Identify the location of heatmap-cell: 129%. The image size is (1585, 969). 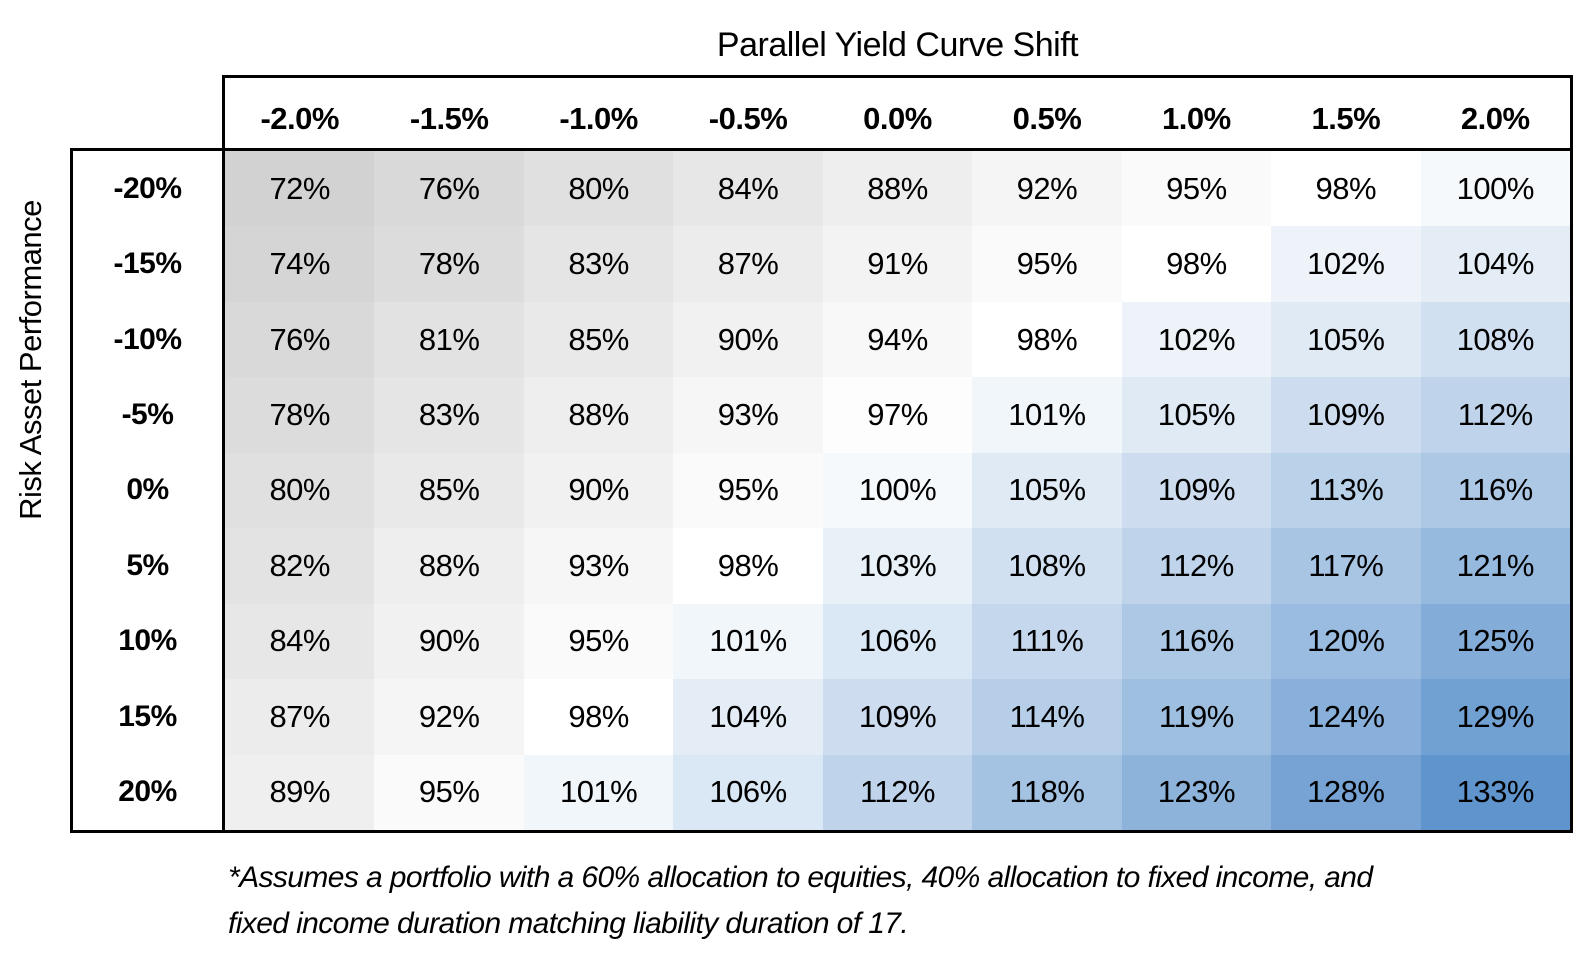
(1495, 717).